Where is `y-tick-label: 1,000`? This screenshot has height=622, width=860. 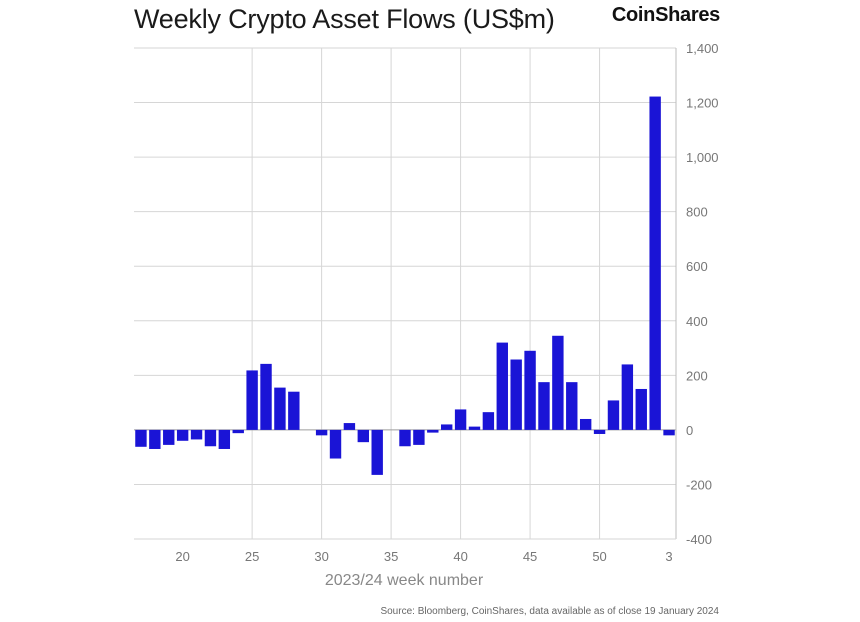 y-tick-label: 1,000 is located at coordinates (702, 157).